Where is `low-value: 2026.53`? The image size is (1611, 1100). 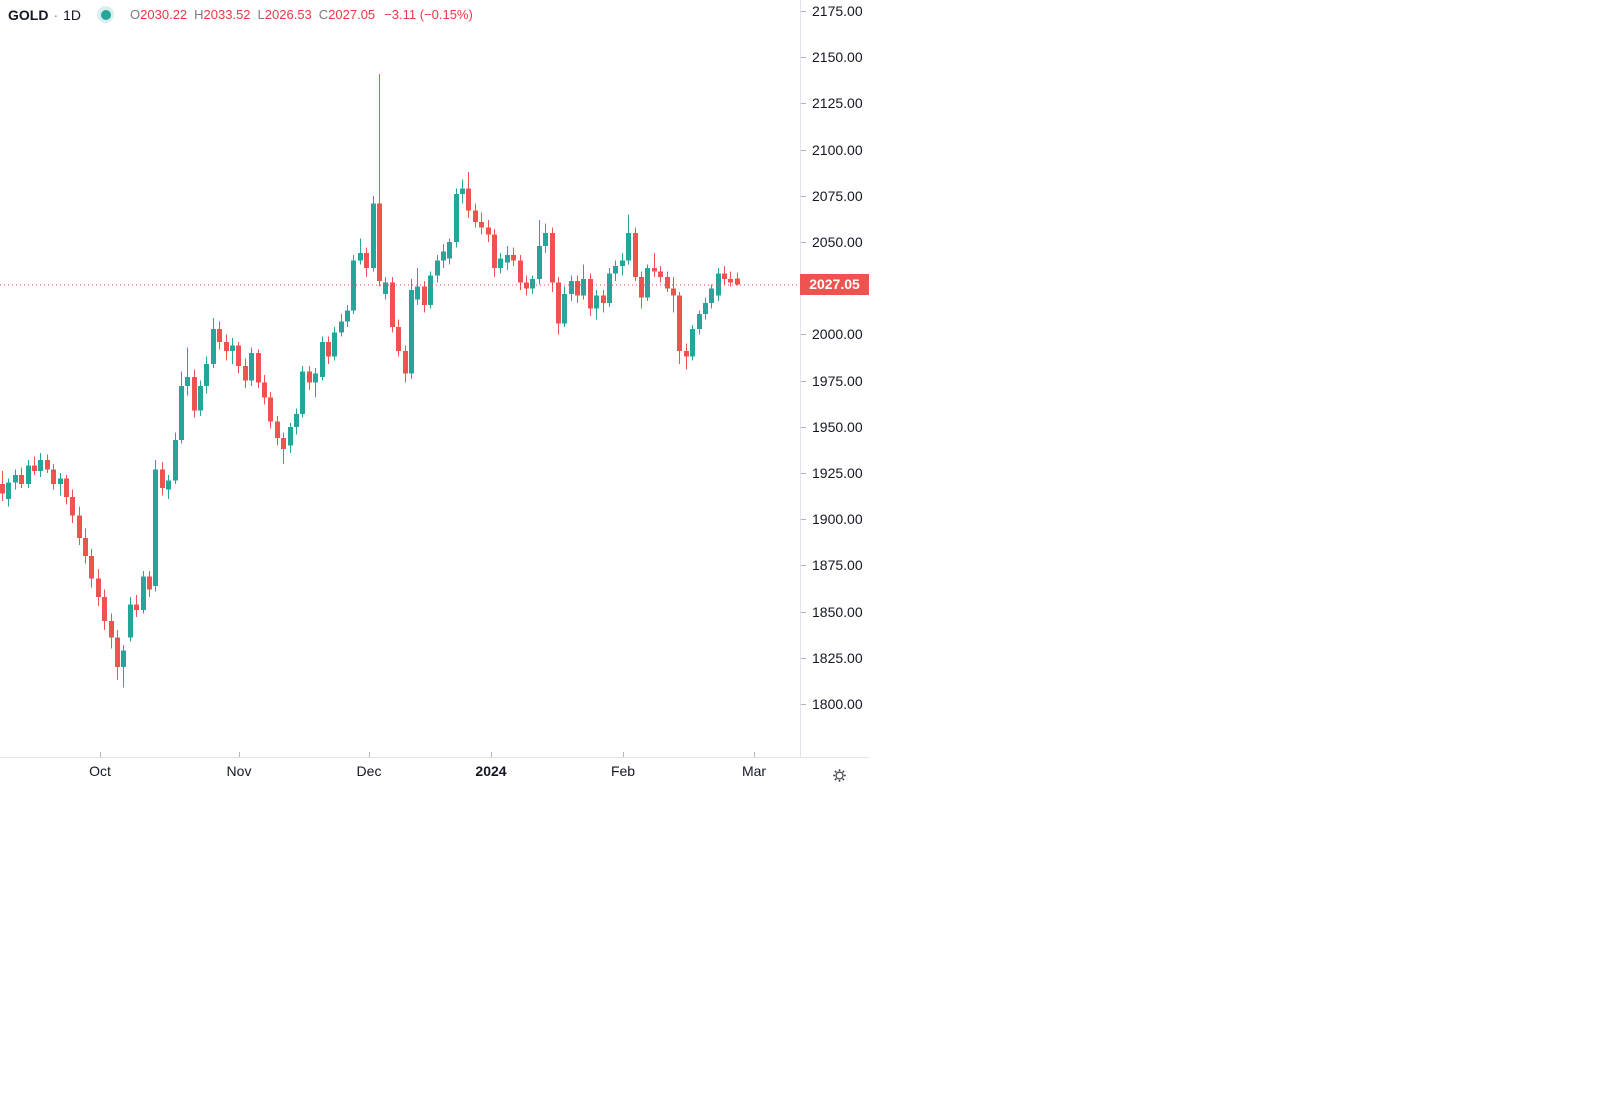
low-value: 2026.53 is located at coordinates (288, 14).